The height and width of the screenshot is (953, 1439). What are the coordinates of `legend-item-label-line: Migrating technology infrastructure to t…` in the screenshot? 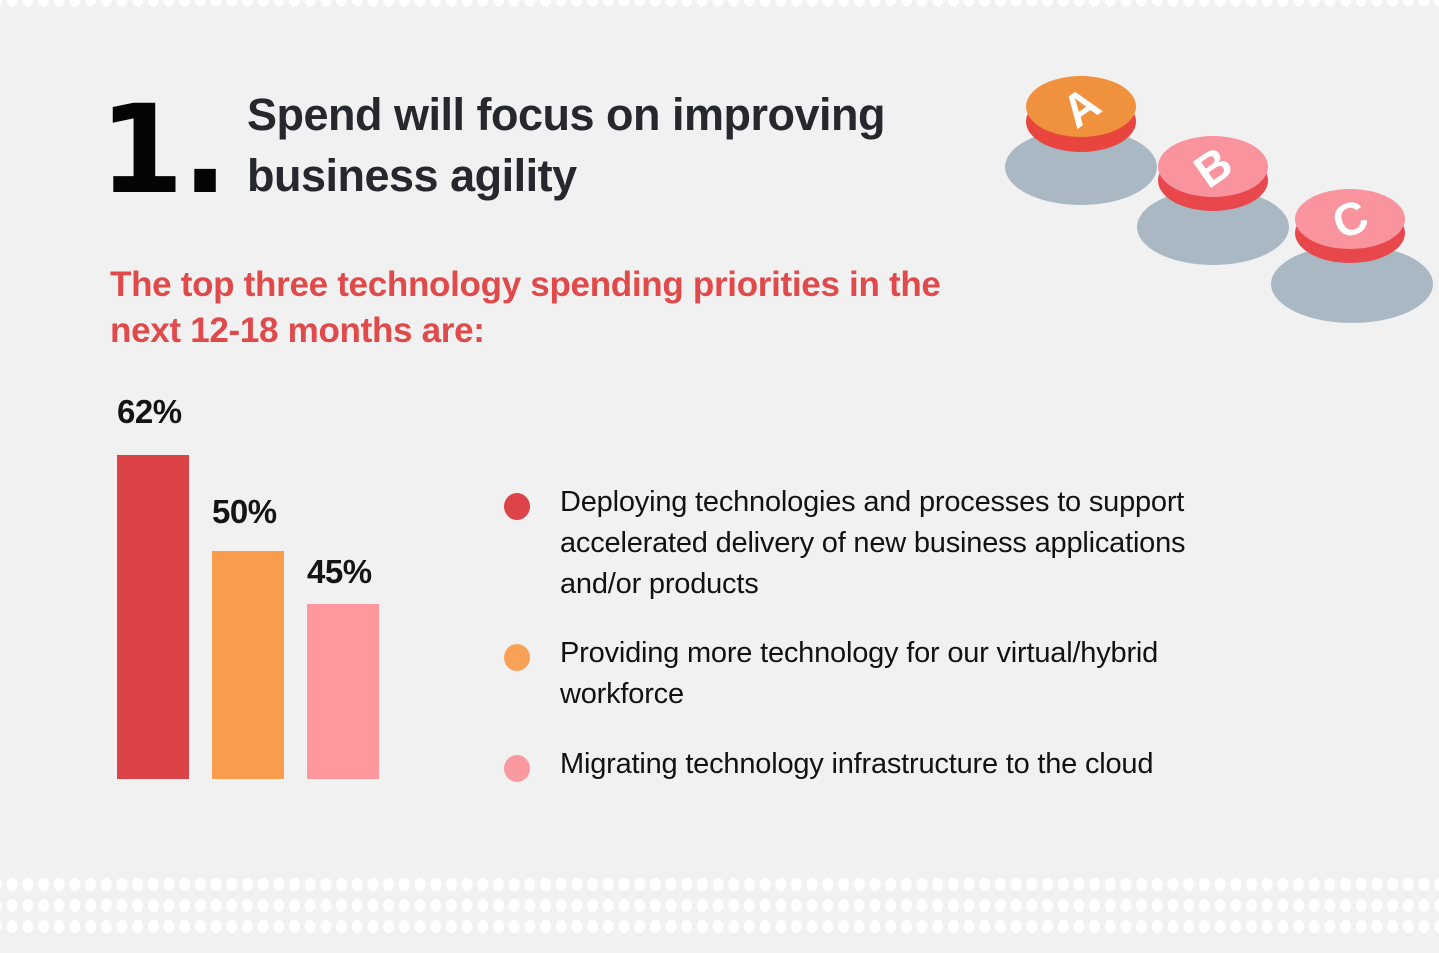 It's located at (857, 764).